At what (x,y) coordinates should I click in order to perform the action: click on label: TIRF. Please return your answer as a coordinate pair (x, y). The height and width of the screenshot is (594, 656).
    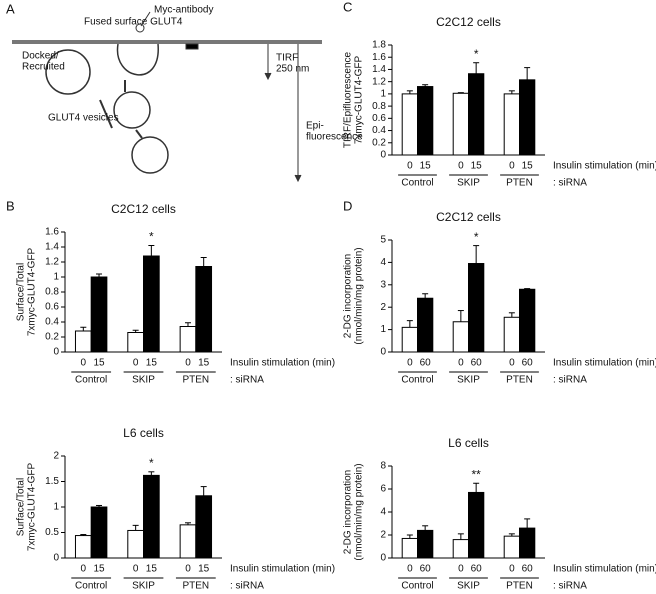
    Looking at the image, I should click on (287, 58).